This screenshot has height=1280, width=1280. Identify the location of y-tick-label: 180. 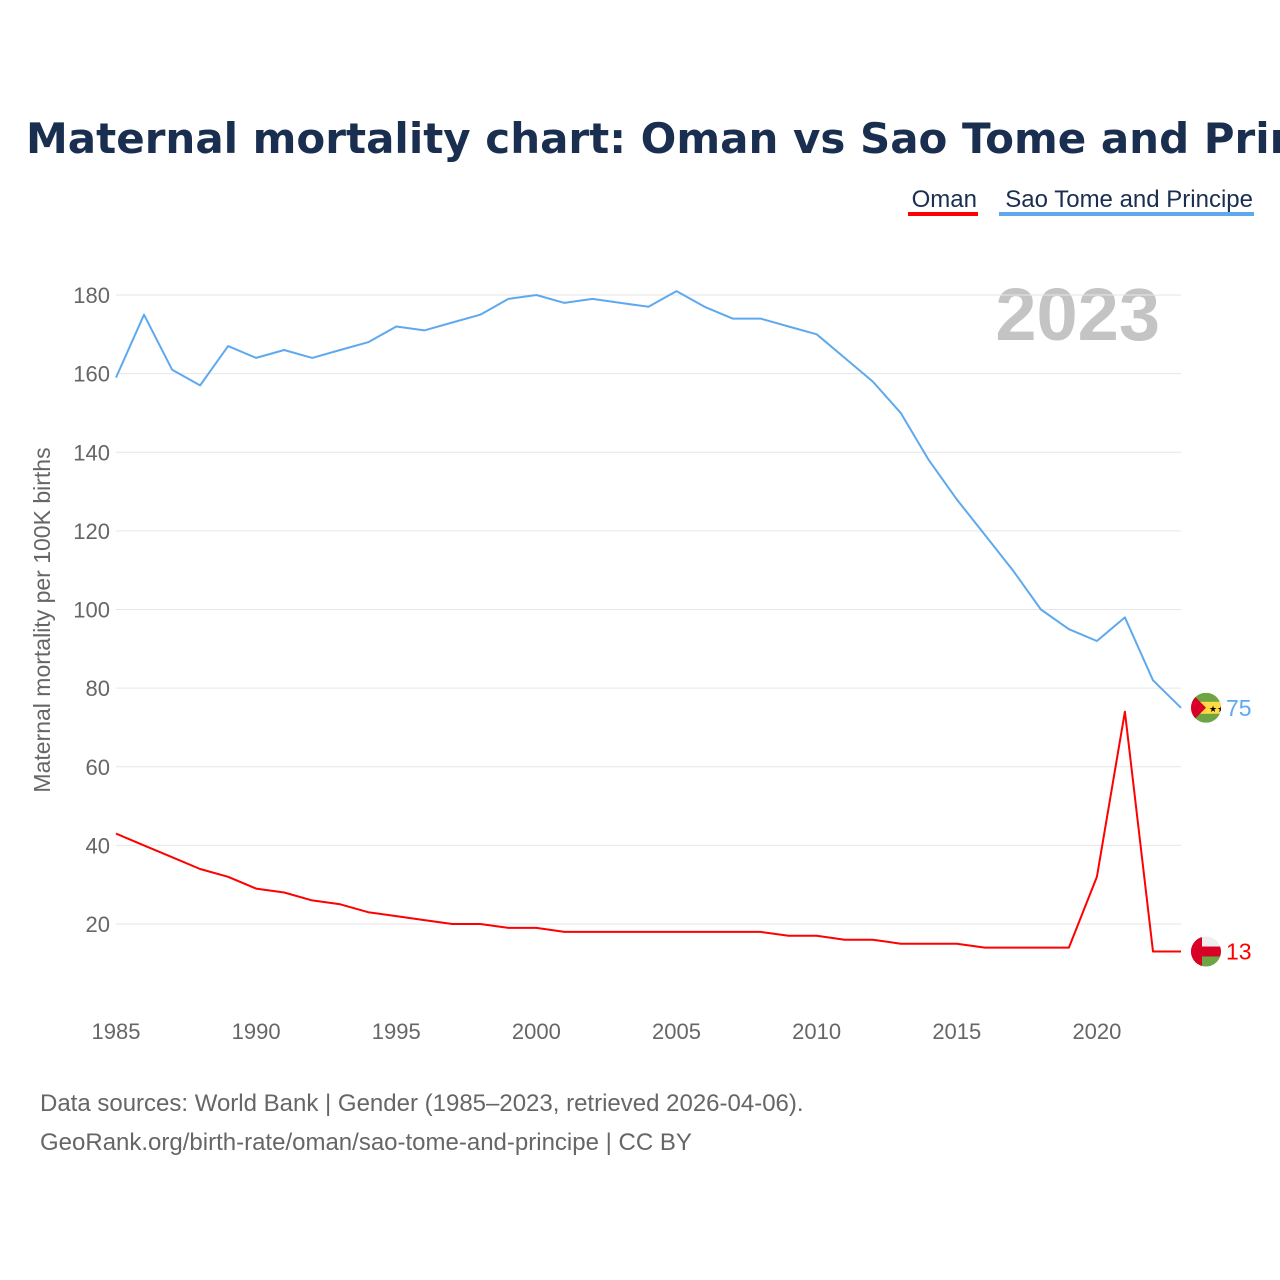
(91, 295).